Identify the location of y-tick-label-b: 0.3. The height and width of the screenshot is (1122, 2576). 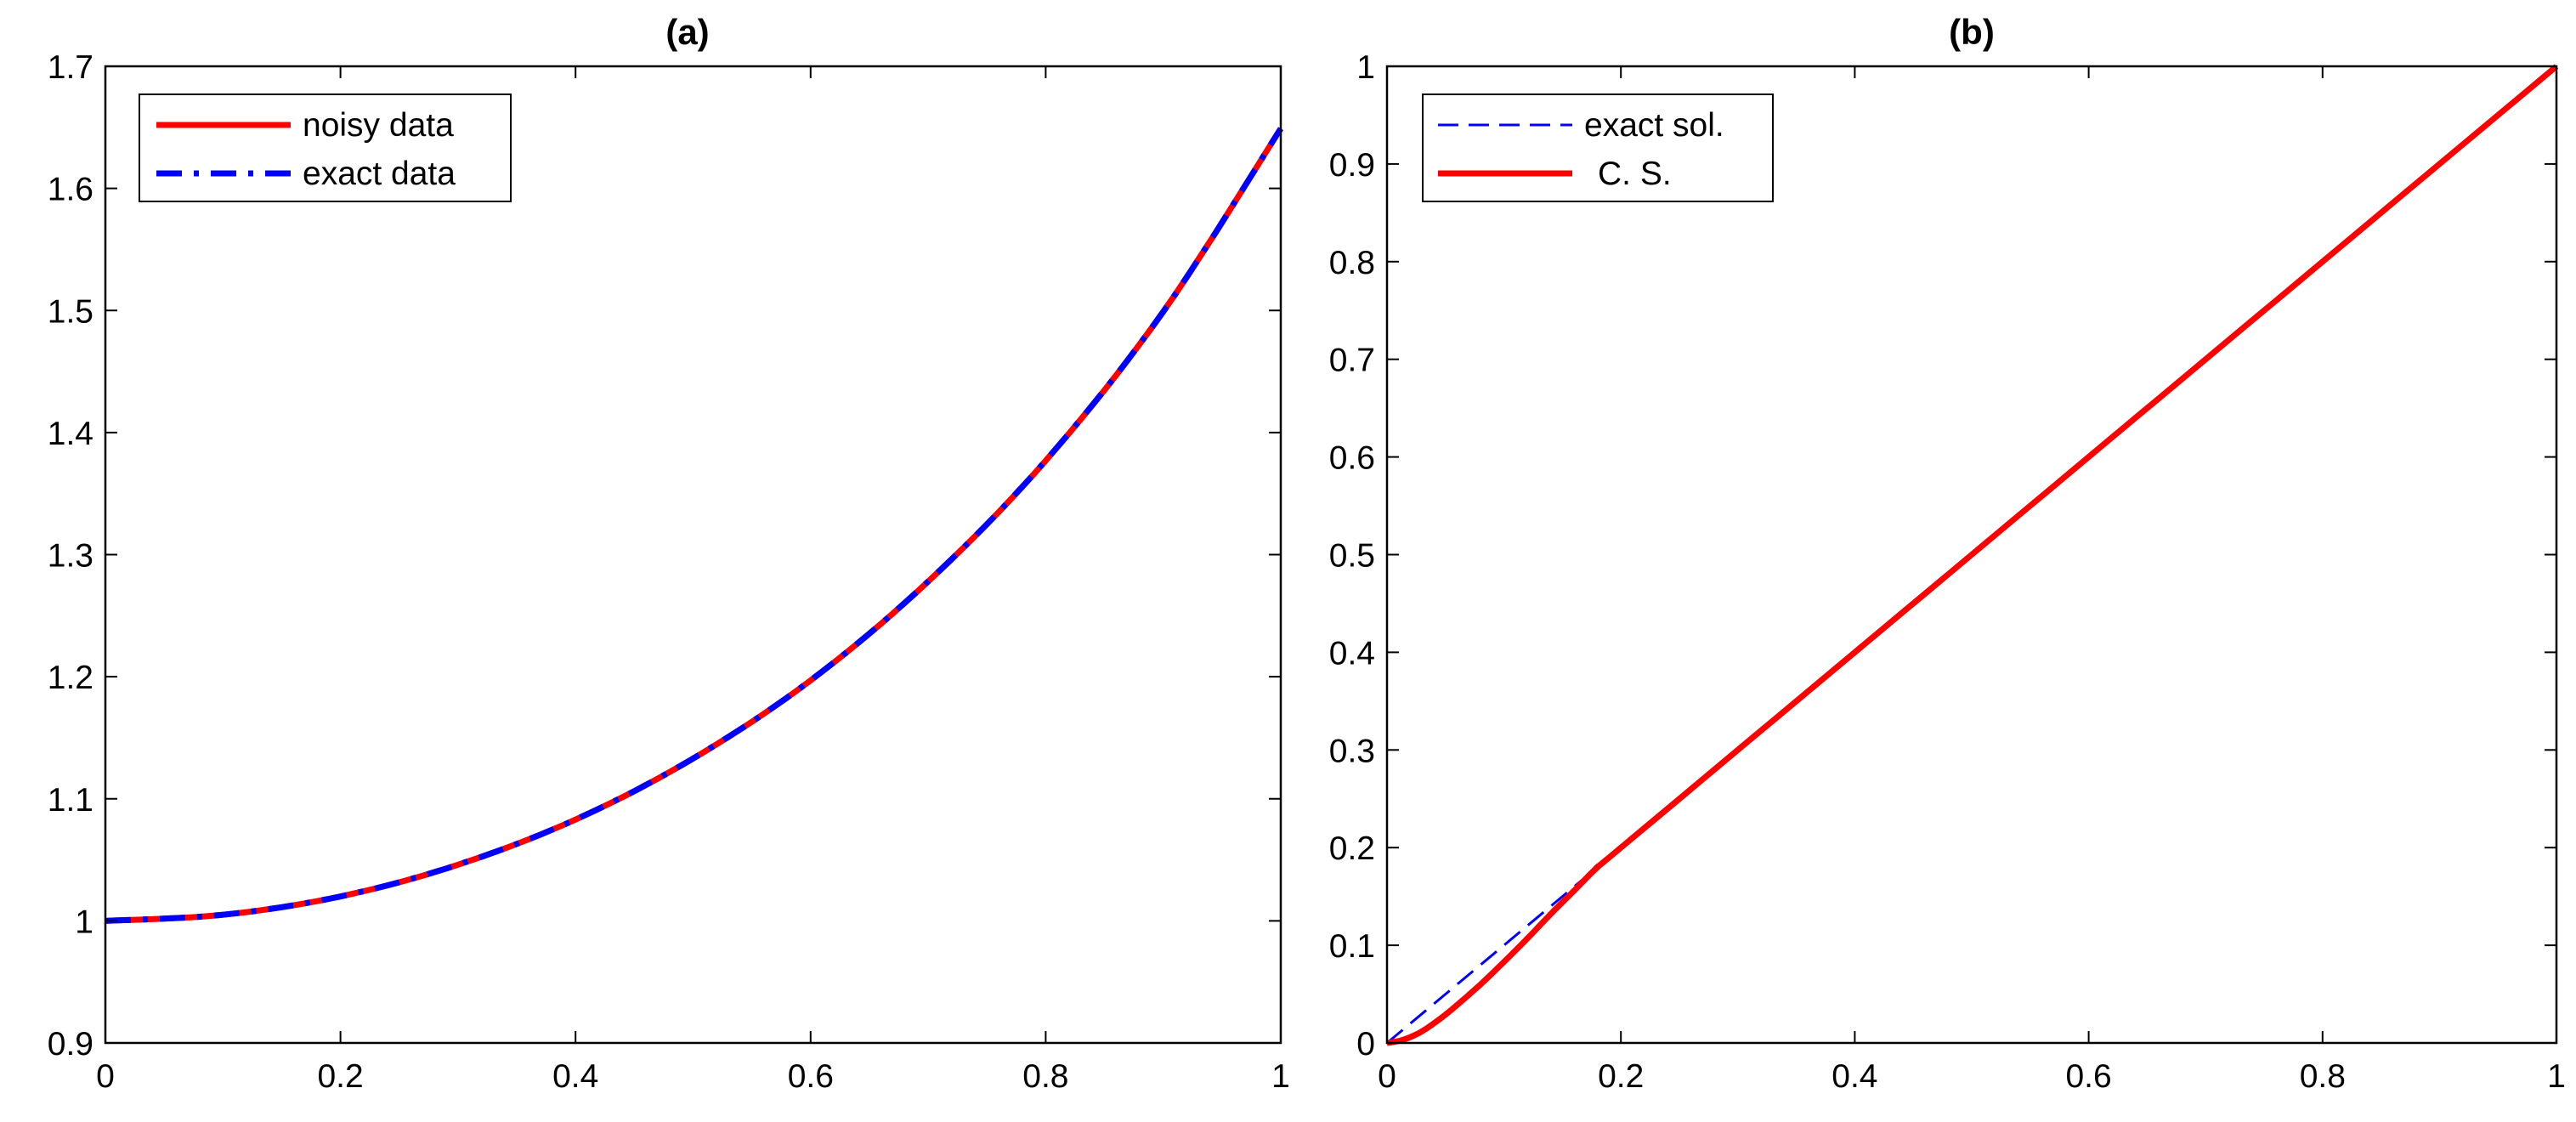
(1352, 751).